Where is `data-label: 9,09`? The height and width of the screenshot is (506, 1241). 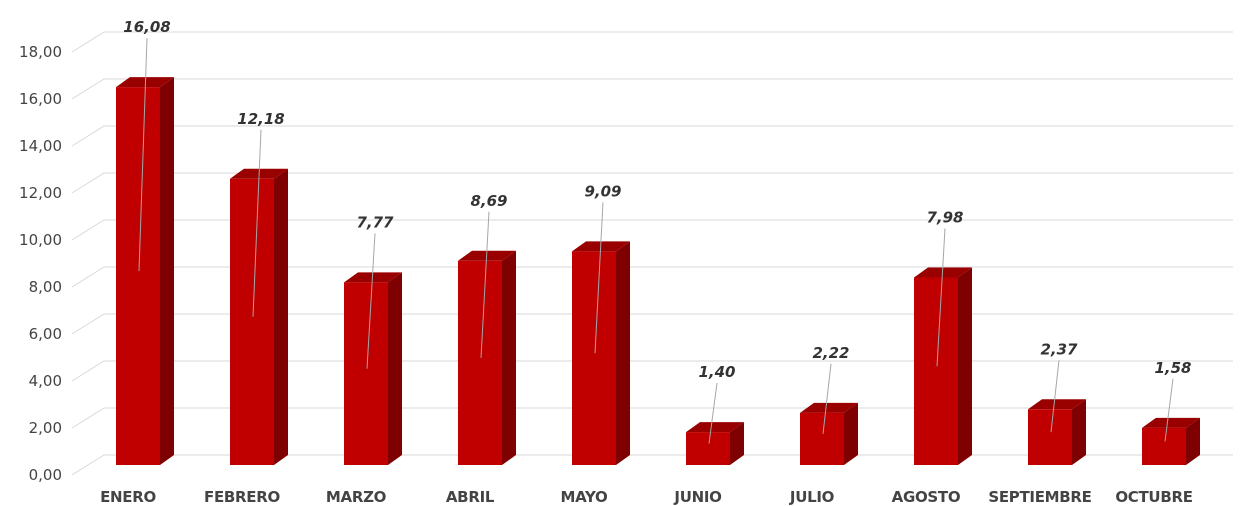
data-label: 9,09 is located at coordinates (602, 191).